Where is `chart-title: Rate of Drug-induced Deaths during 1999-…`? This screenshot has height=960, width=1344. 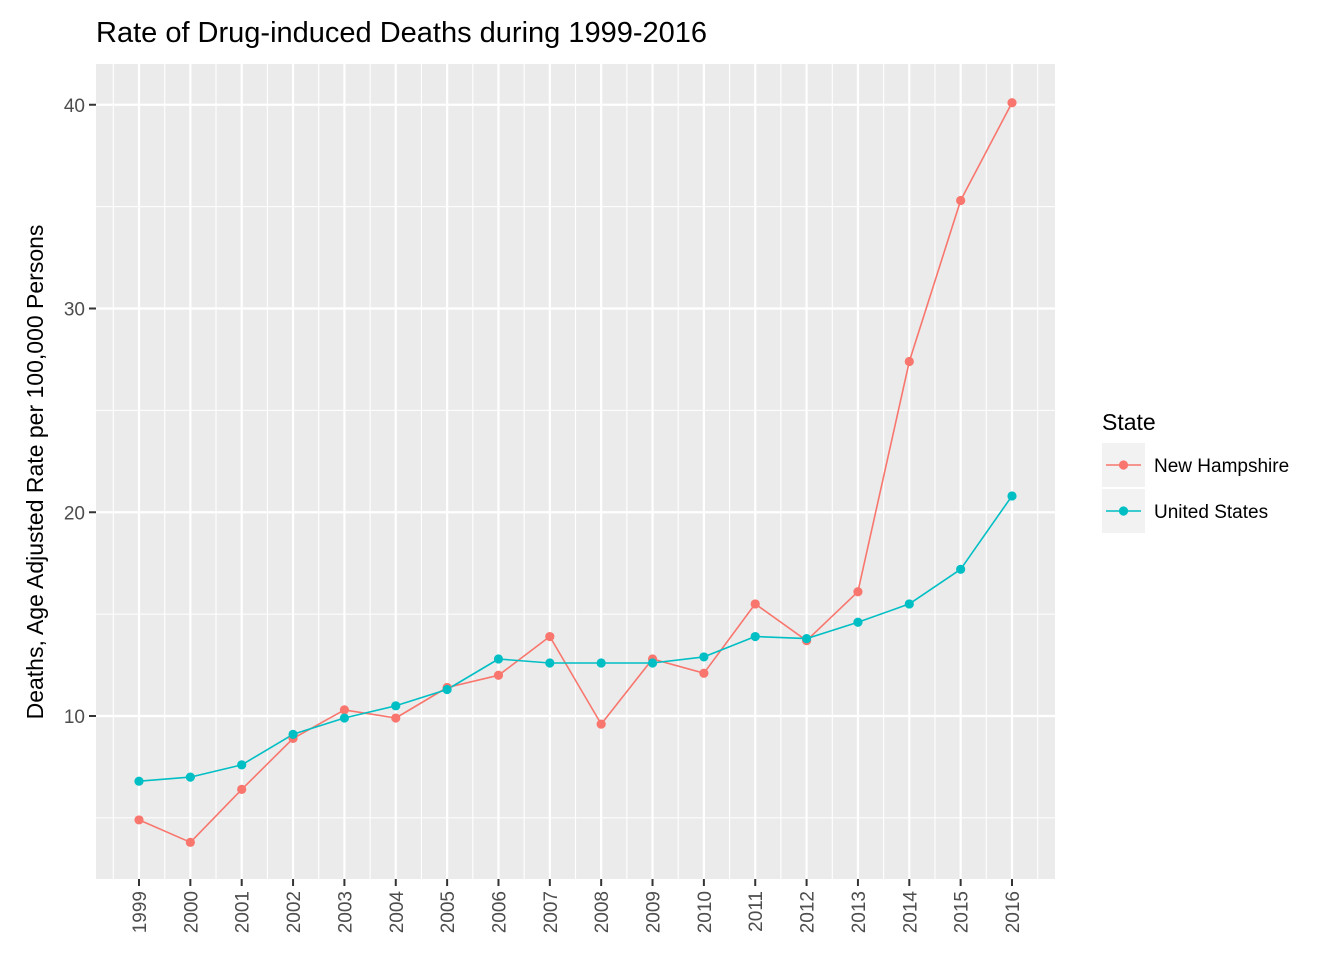 chart-title: Rate of Drug-induced Deaths during 1999-… is located at coordinates (401, 33).